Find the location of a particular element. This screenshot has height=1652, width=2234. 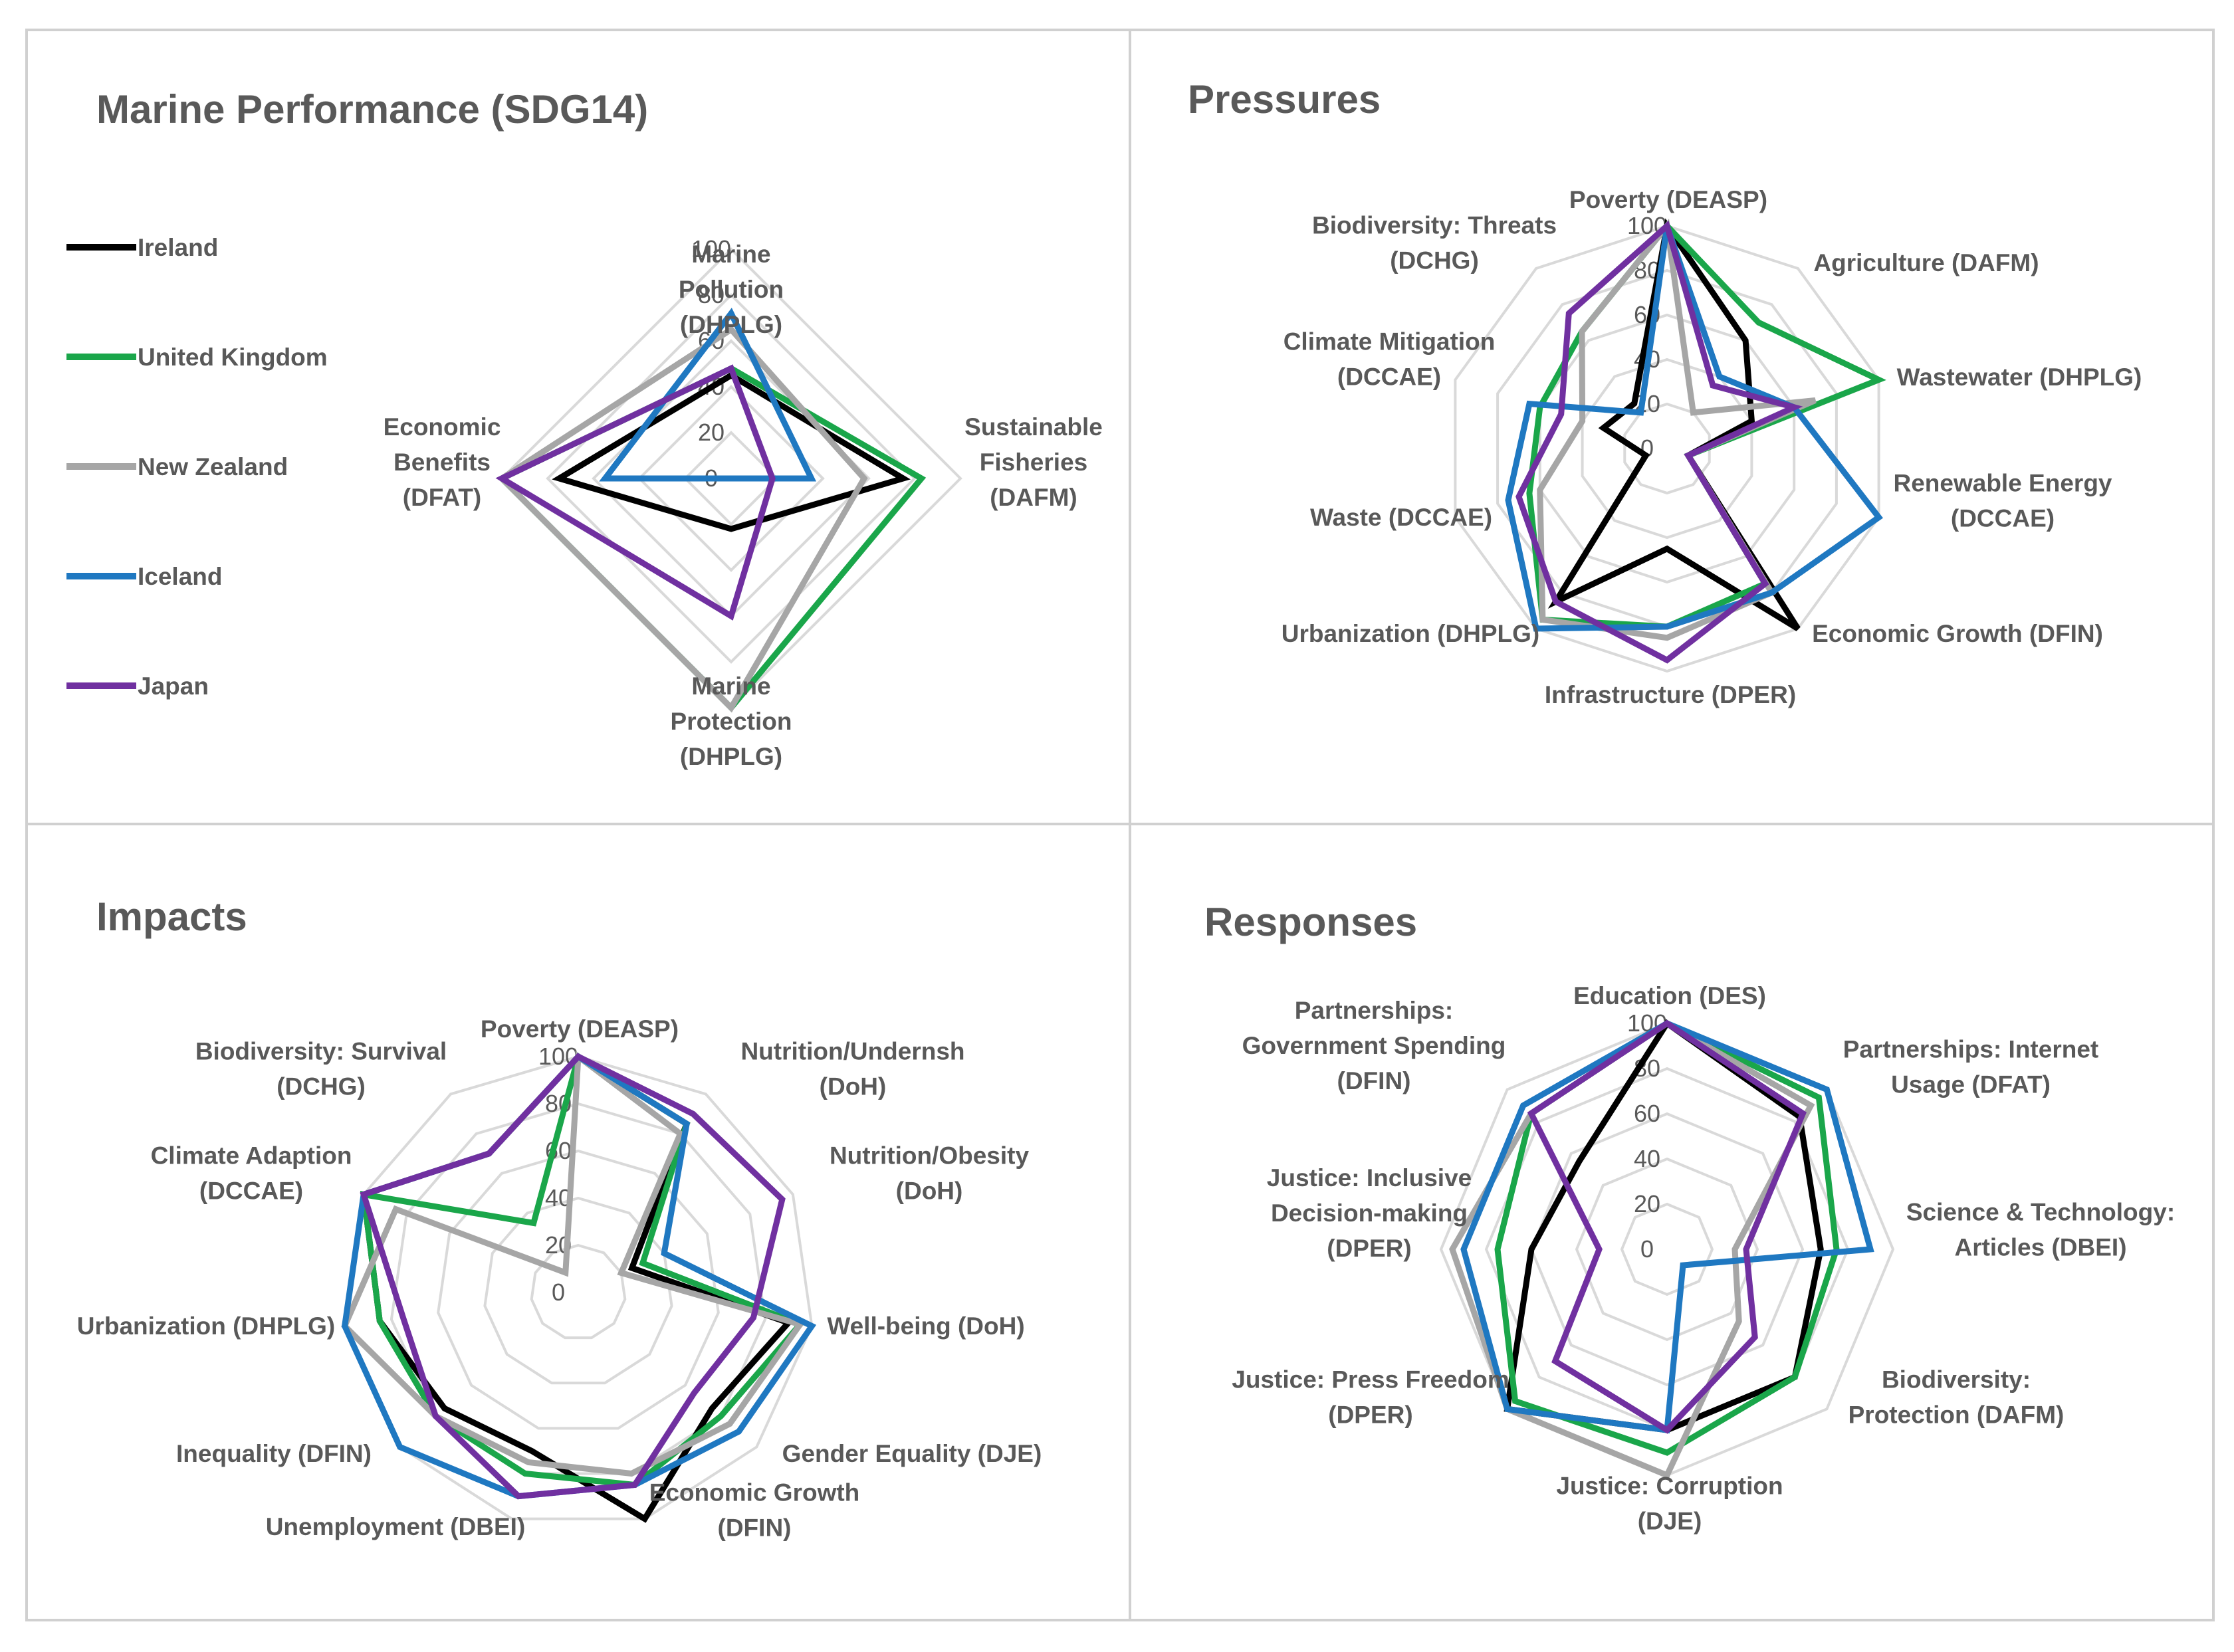

axis-label: Climate Adaption (DCCAE) is located at coordinates (251, 1173).